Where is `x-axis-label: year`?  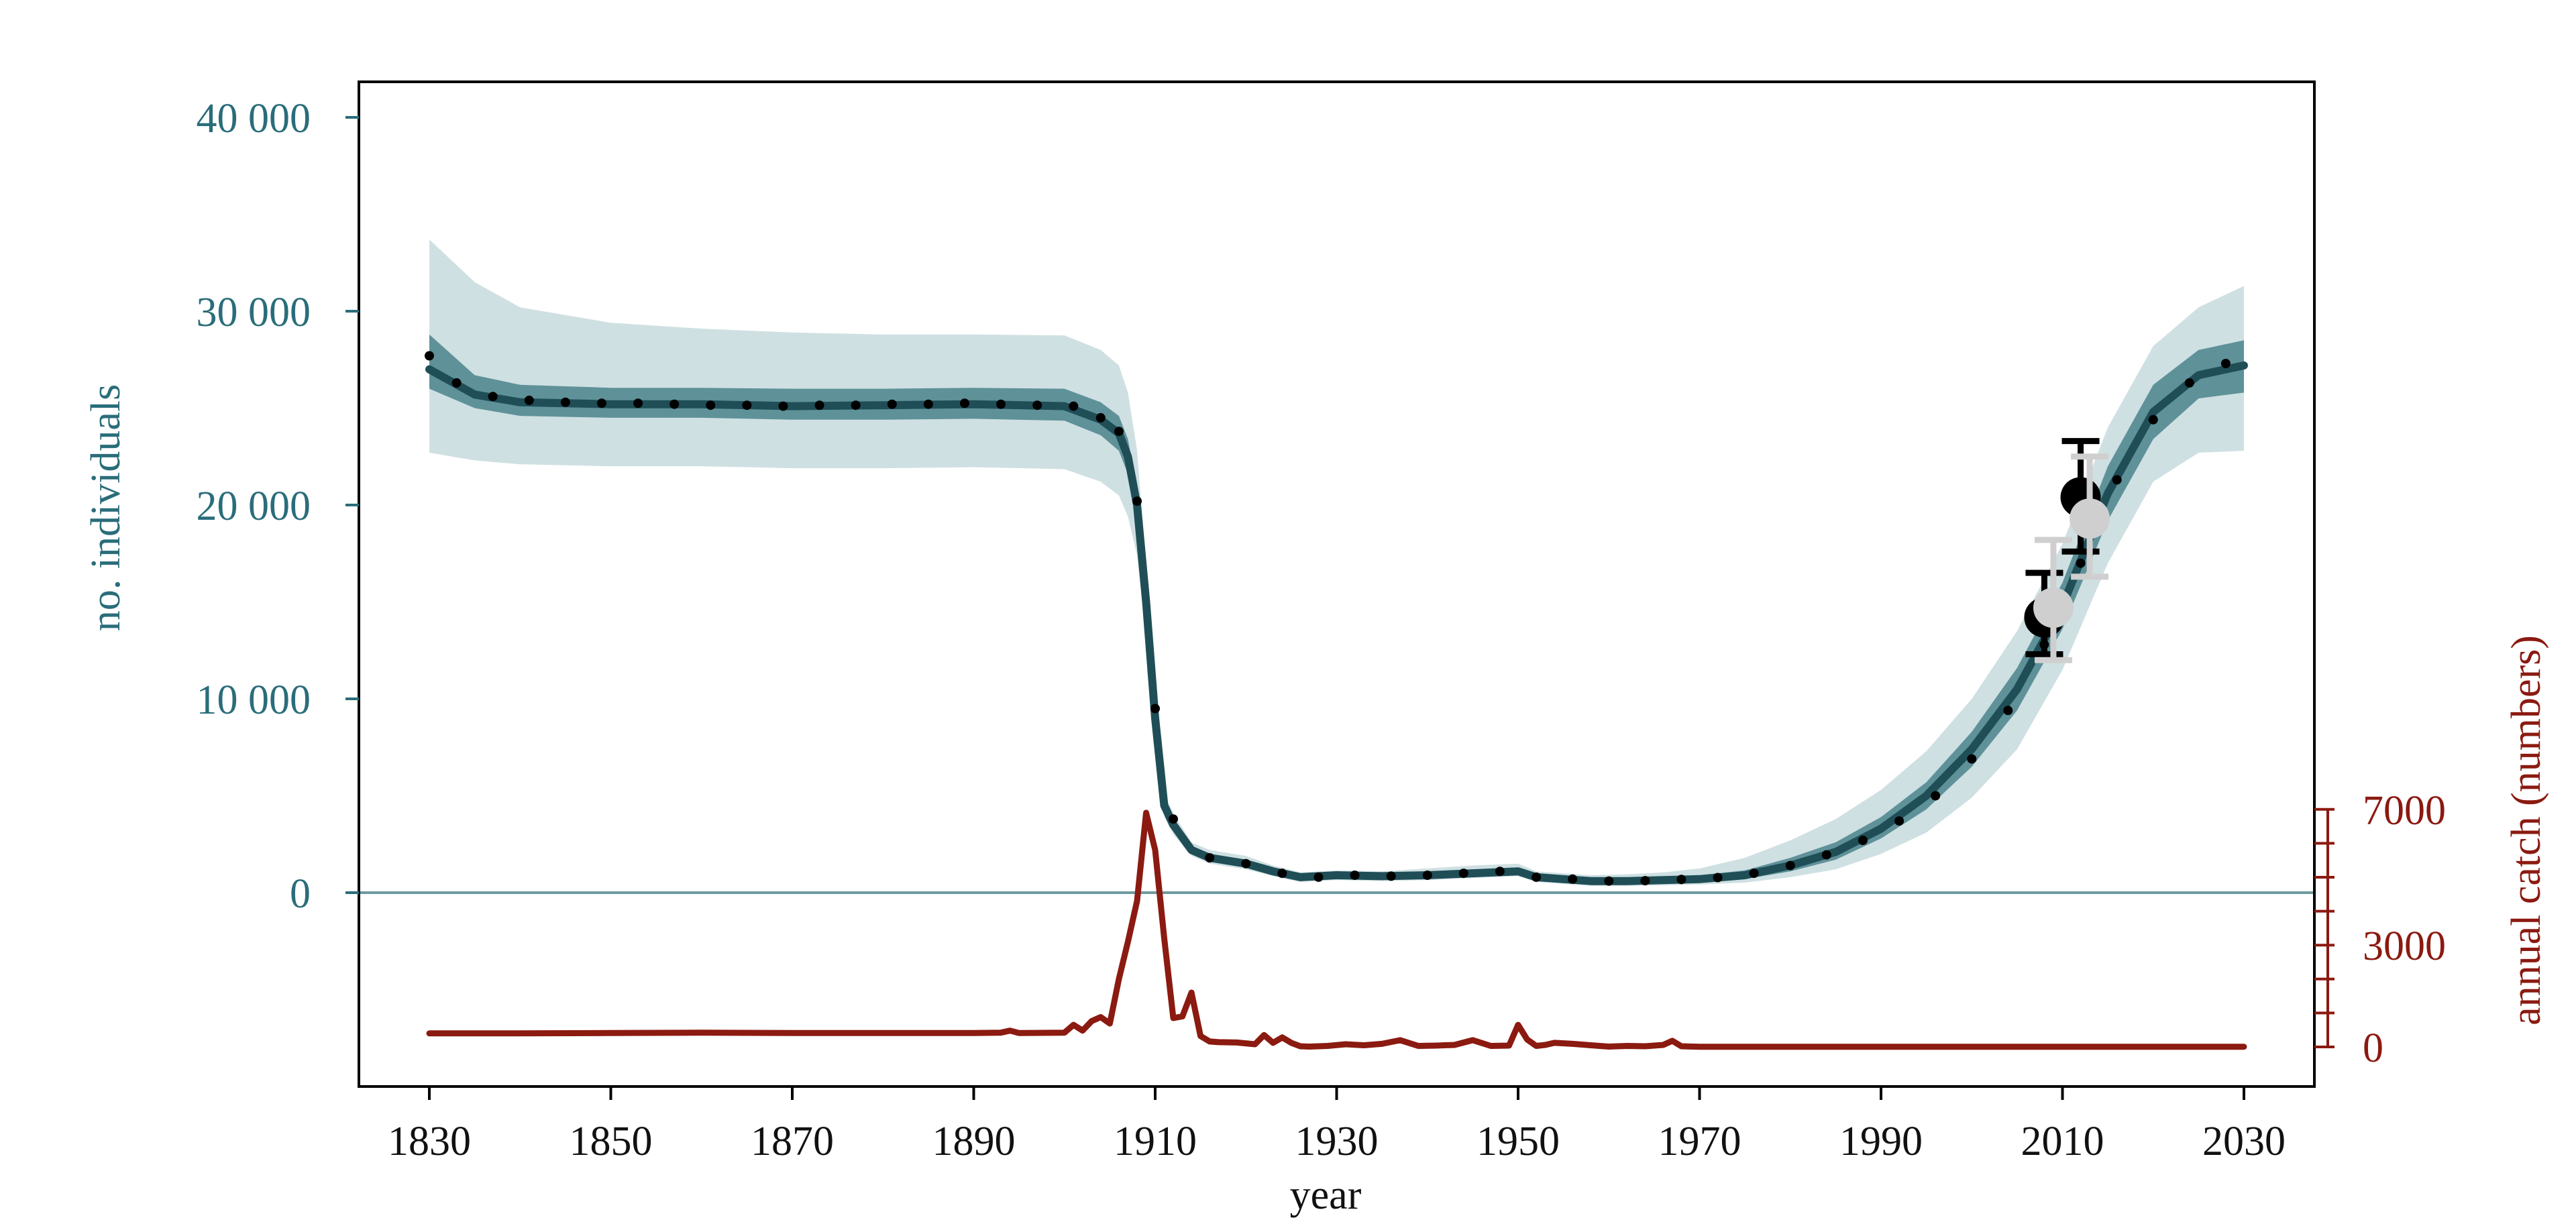 x-axis-label: year is located at coordinates (1326, 1195).